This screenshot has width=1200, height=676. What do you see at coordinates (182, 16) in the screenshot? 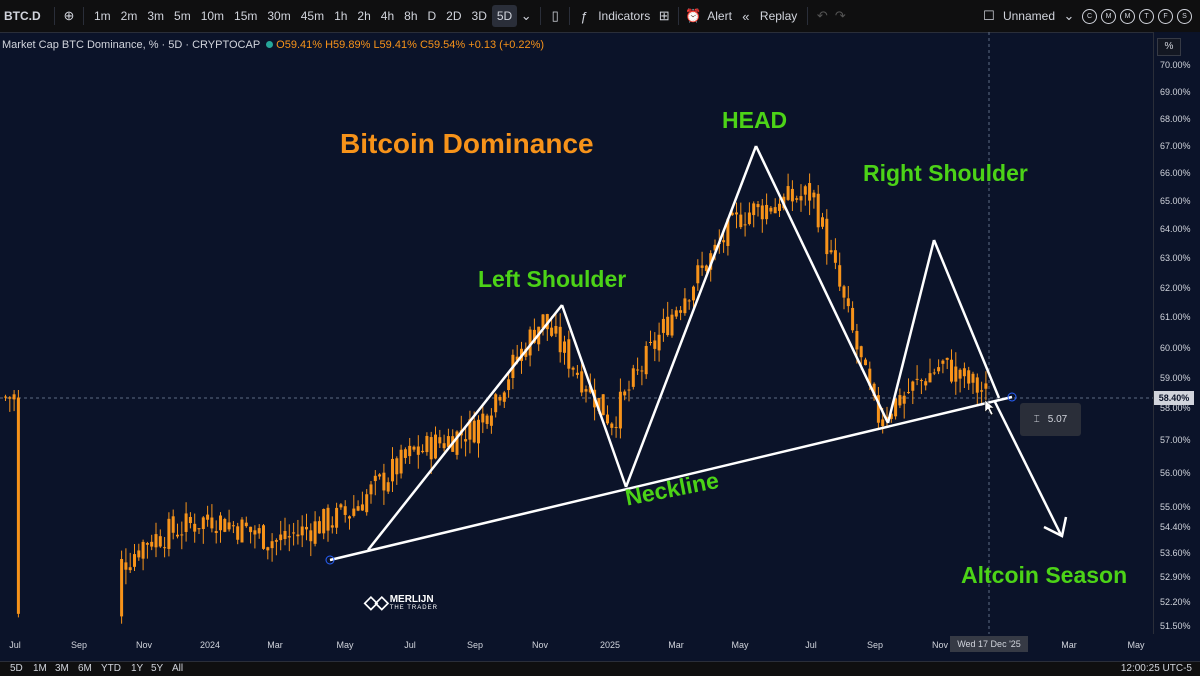
I see `interval-5m: 5m` at bounding box center [182, 16].